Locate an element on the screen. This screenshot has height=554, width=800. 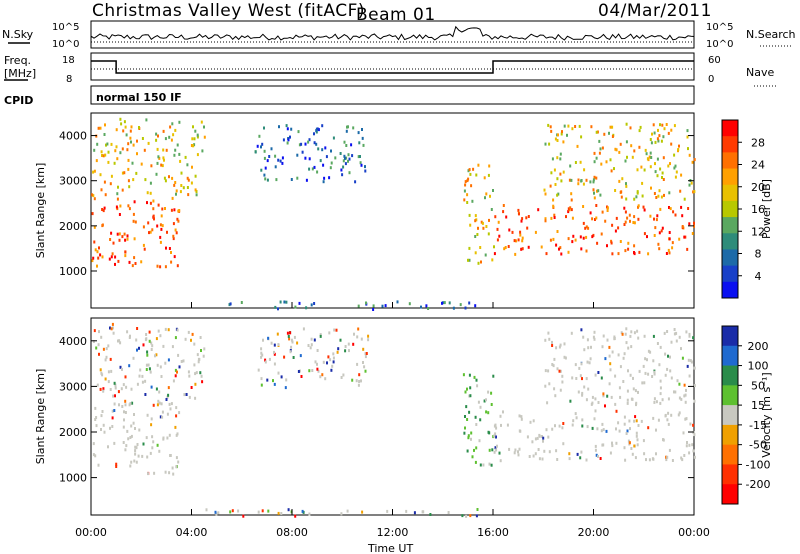
colorbar-tick-label: 16 is located at coordinates (758, 209).